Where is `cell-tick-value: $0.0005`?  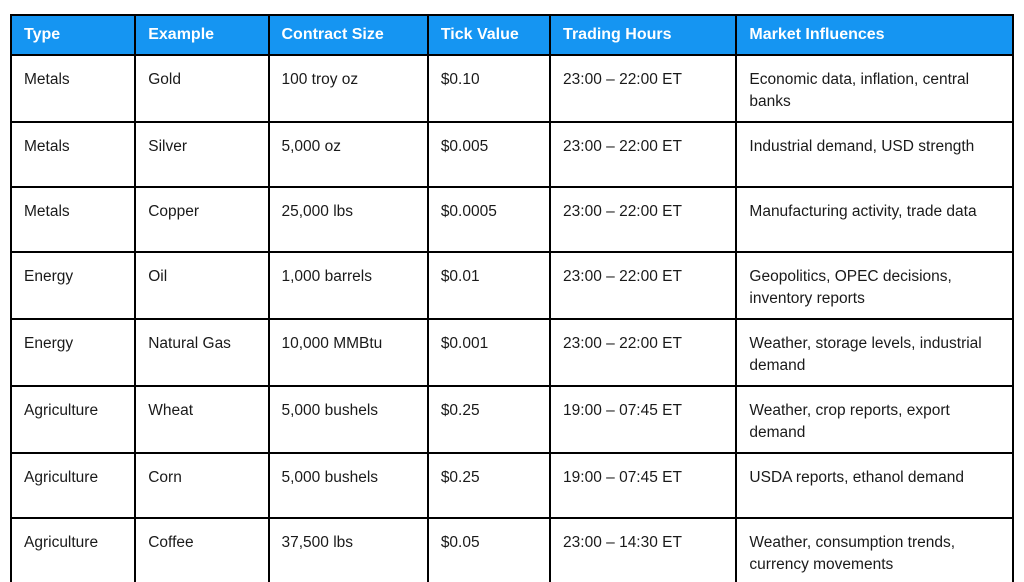
cell-tick-value: $0.0005 is located at coordinates (489, 219).